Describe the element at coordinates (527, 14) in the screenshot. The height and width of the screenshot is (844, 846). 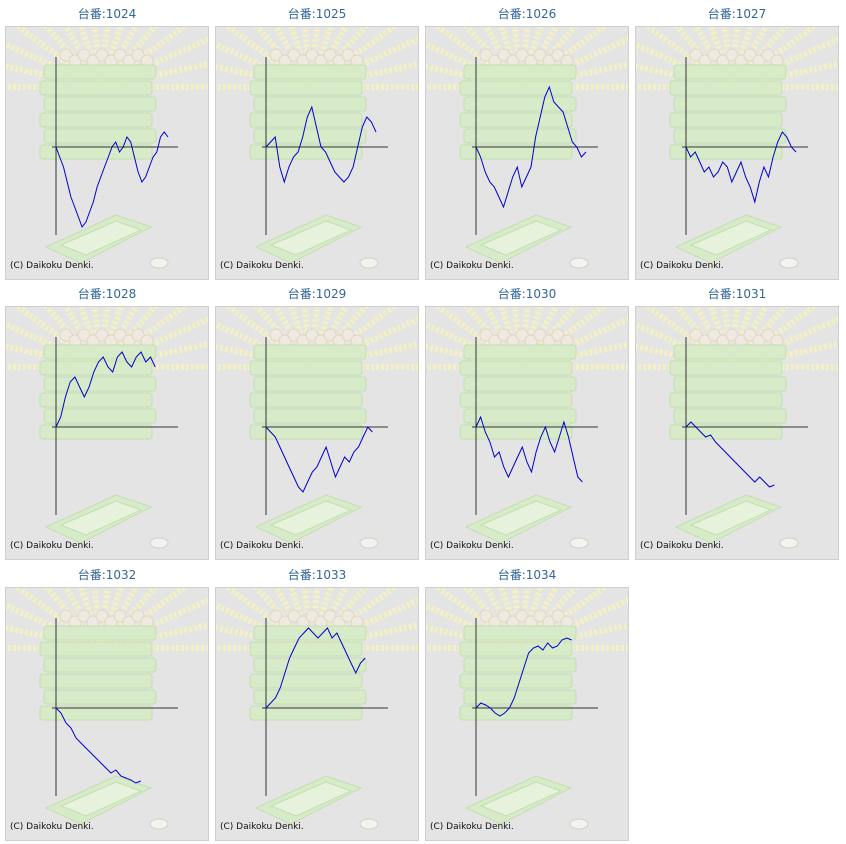
I see `chart-title: 台番:1026` at that location.